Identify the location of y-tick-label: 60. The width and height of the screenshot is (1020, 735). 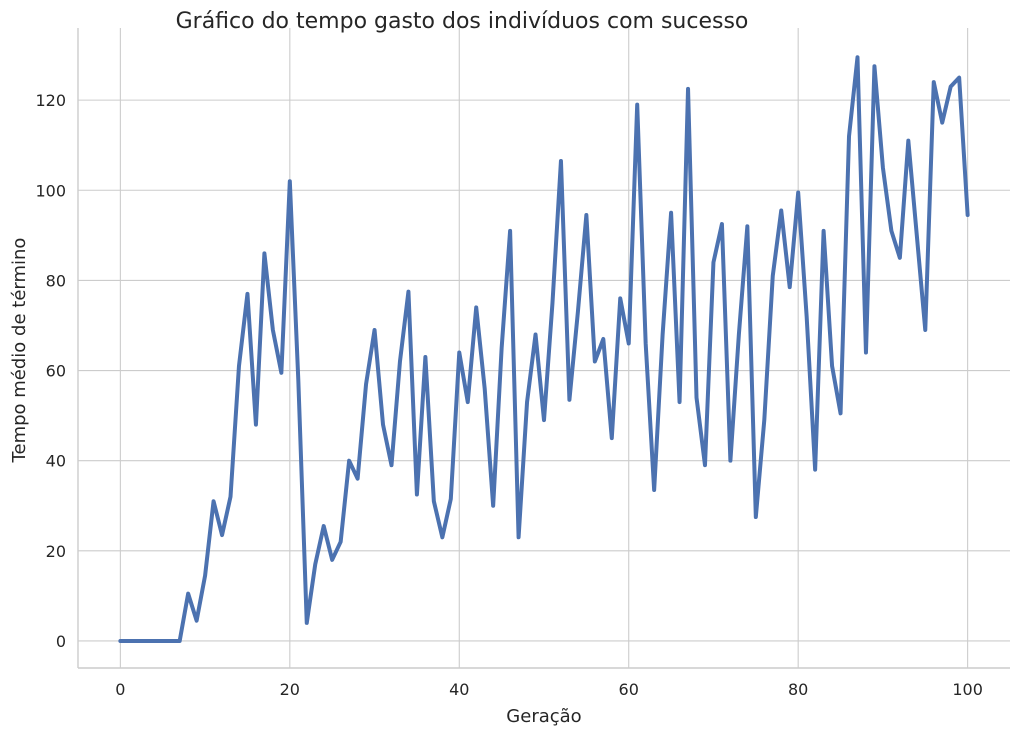
(56, 371).